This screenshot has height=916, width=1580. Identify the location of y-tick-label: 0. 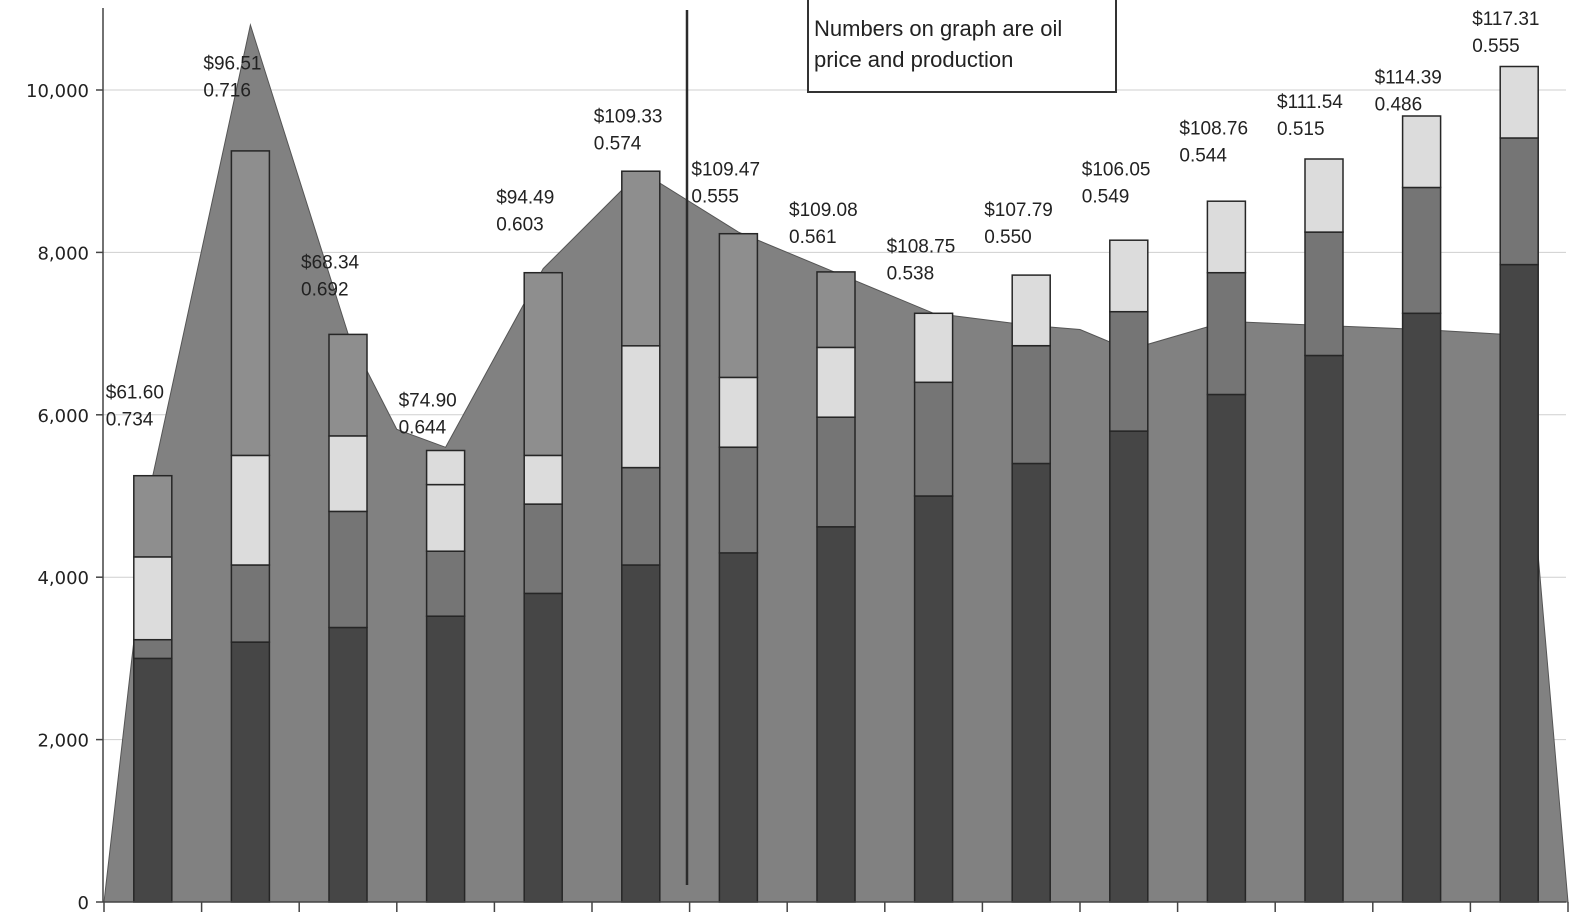
(83, 903).